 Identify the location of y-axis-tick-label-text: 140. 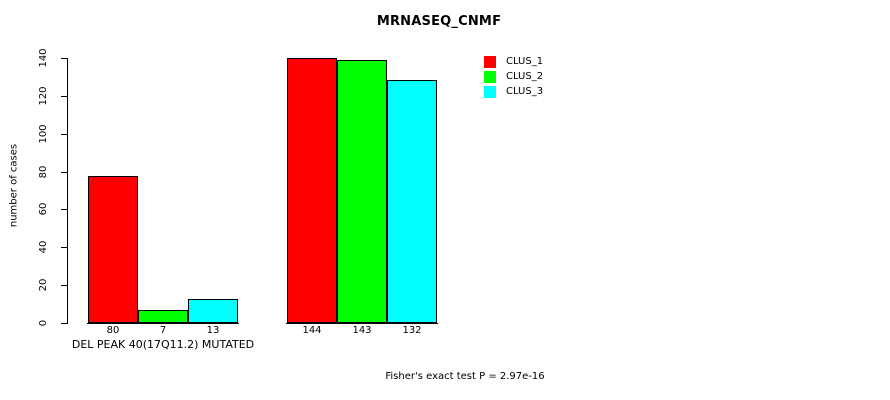
(43, 58).